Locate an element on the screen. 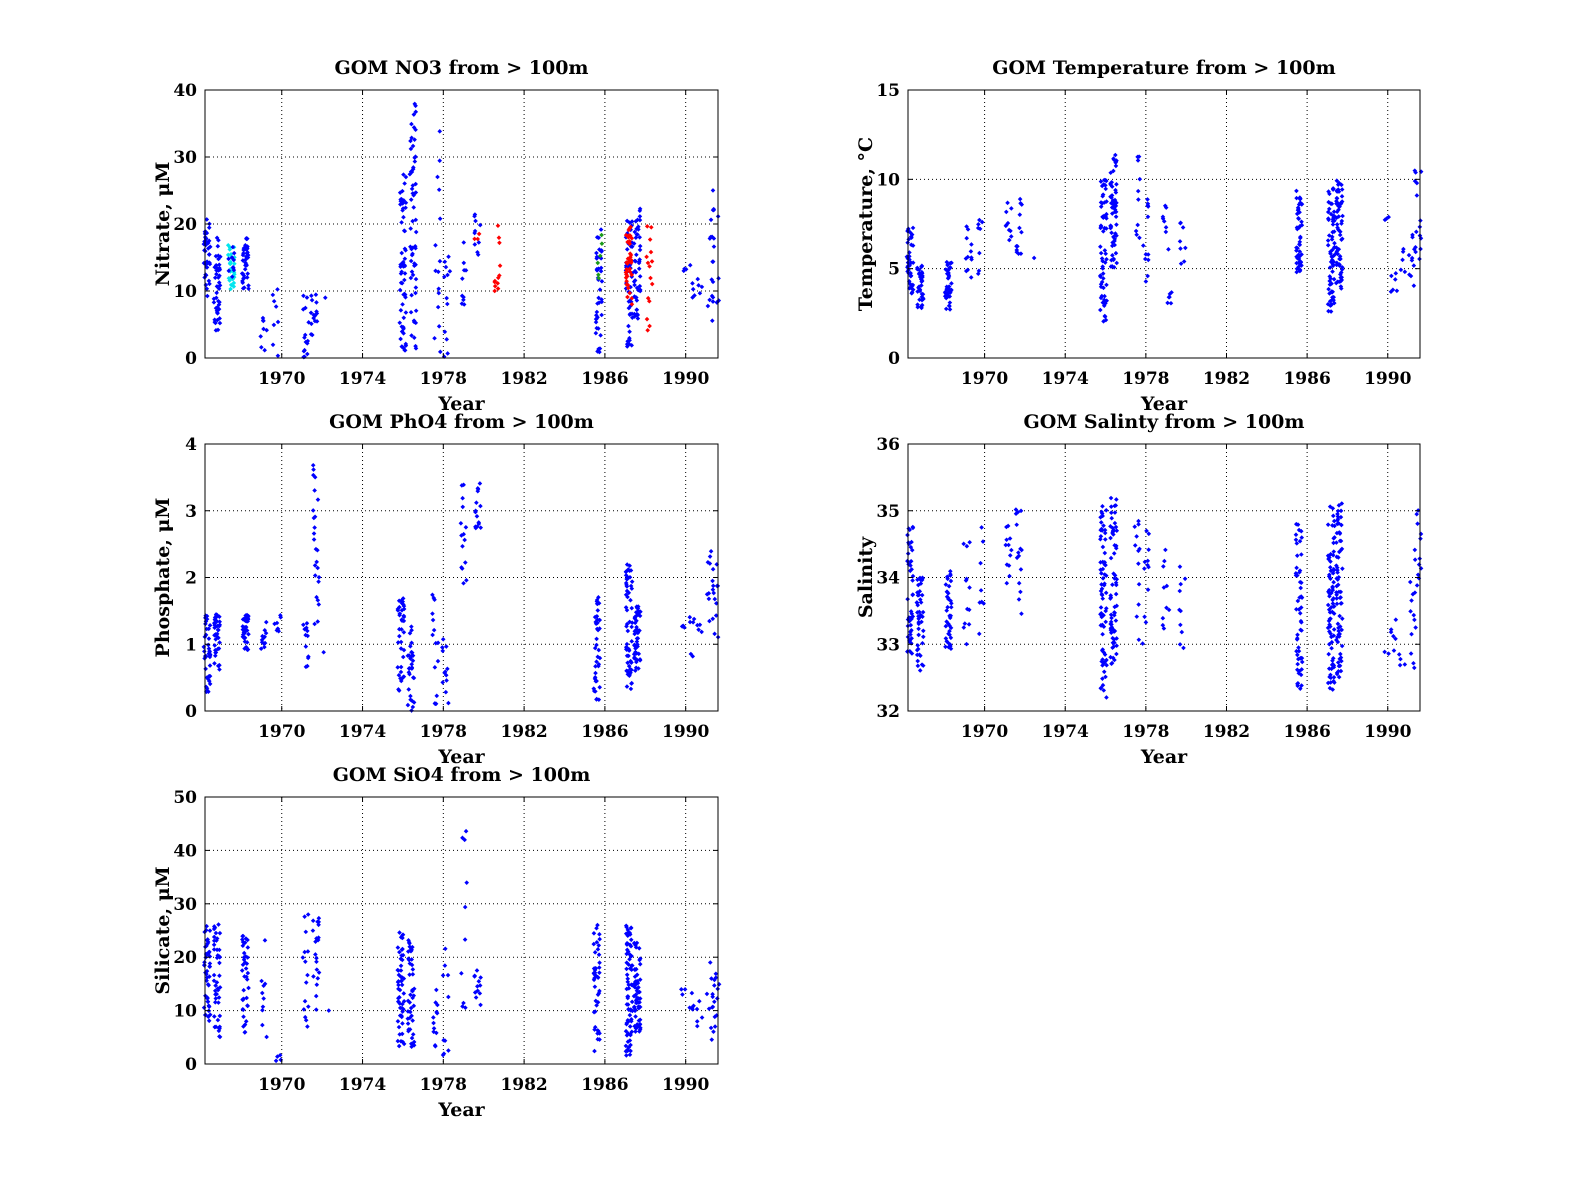  x-axis-label: Year is located at coordinates (1164, 404).